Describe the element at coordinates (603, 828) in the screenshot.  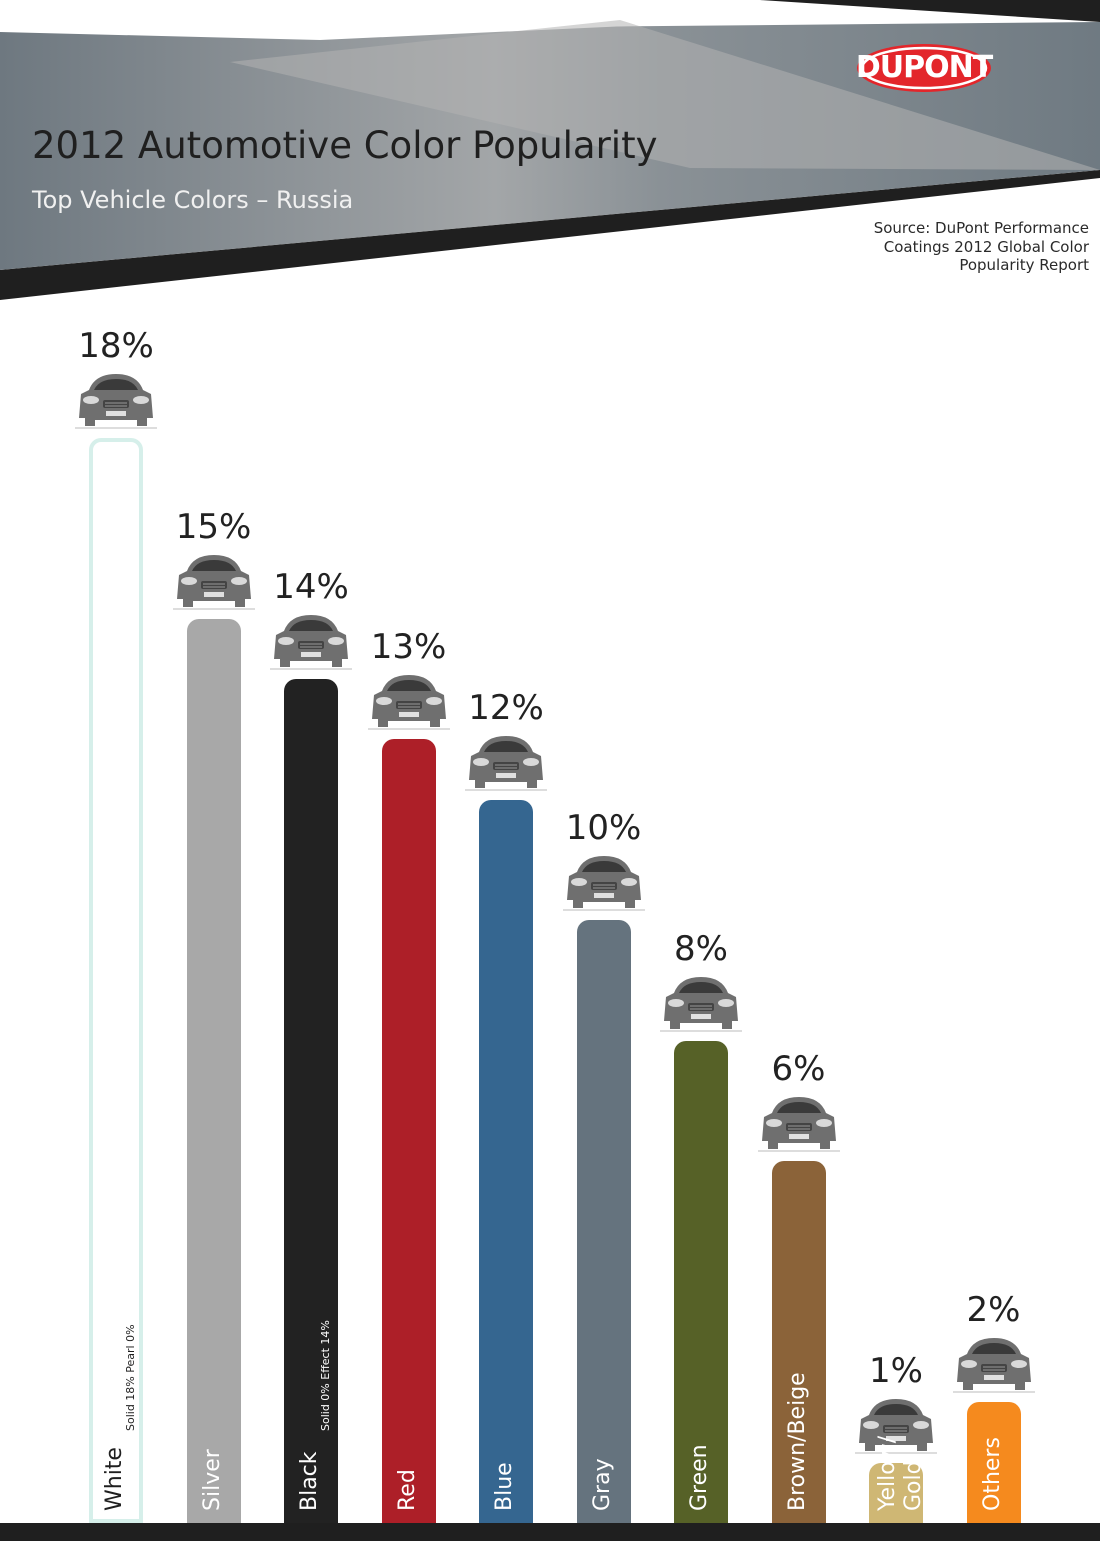
I see `value-label: 10%` at that location.